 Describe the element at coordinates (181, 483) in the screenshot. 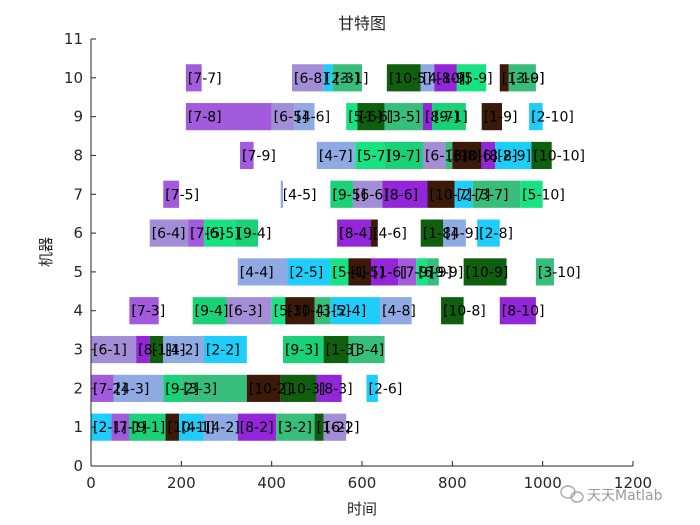

I see `x-tick-label: 200` at that location.